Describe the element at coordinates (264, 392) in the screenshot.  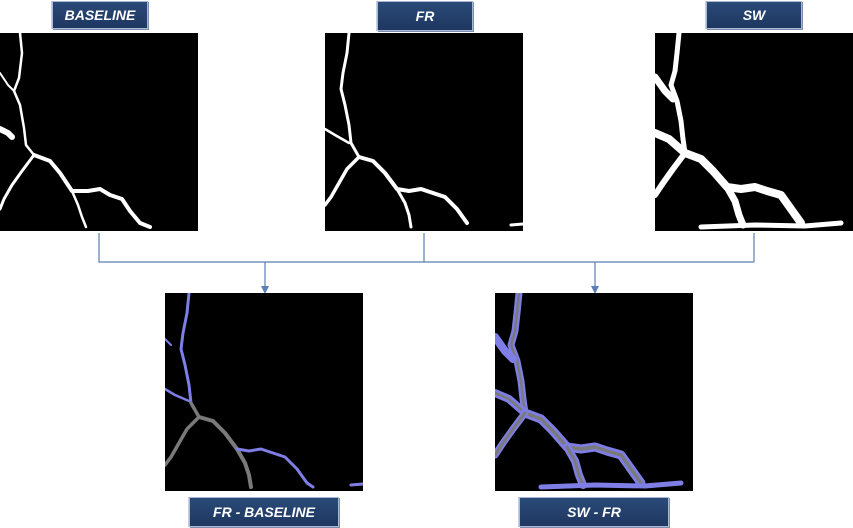
I see `fr-minus-baseline-image` at that location.